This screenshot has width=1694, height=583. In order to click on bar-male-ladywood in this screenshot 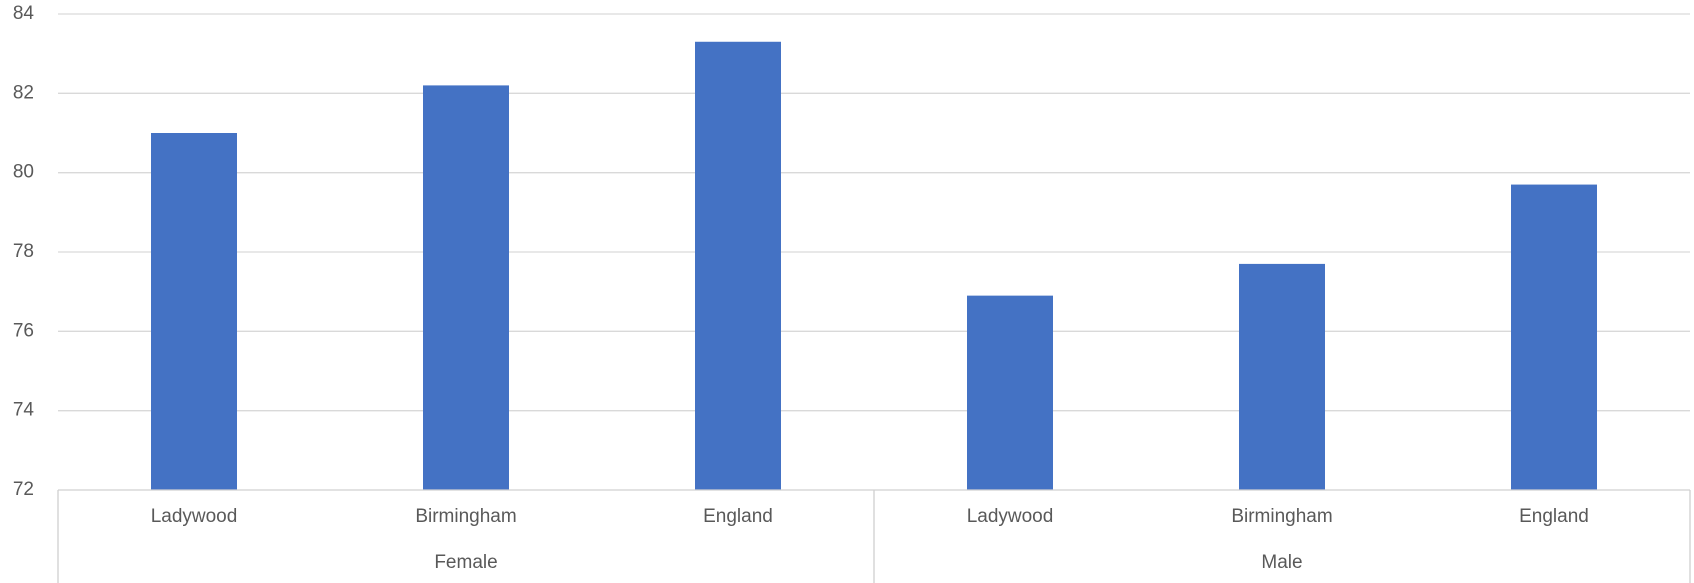, I will do `click(1010, 392)`.